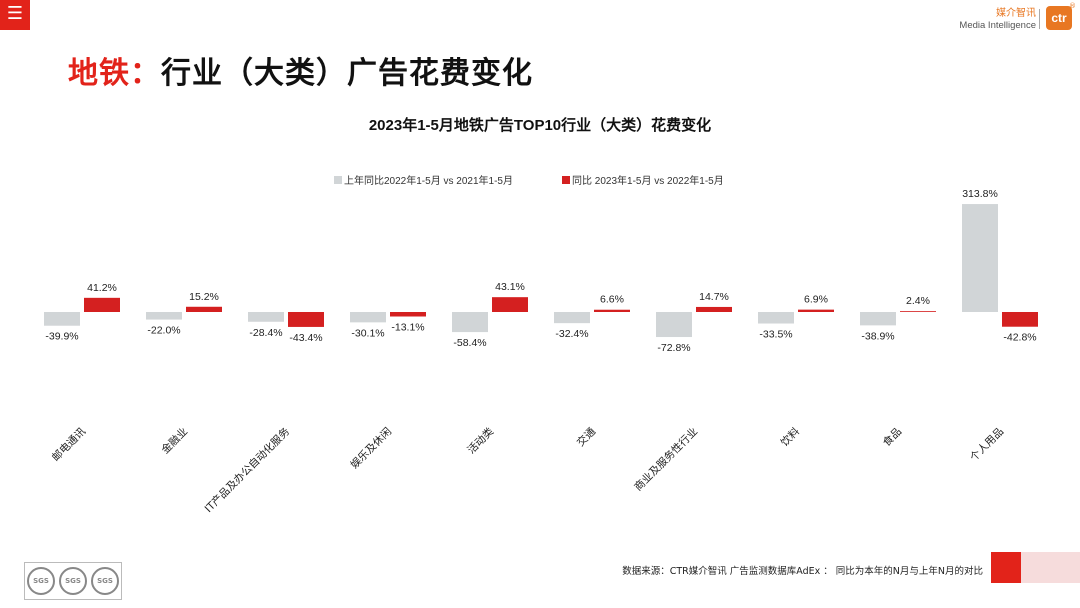  Describe the element at coordinates (612, 300) in the screenshot. I see `data-label-yoy-6: 6.6%` at that location.